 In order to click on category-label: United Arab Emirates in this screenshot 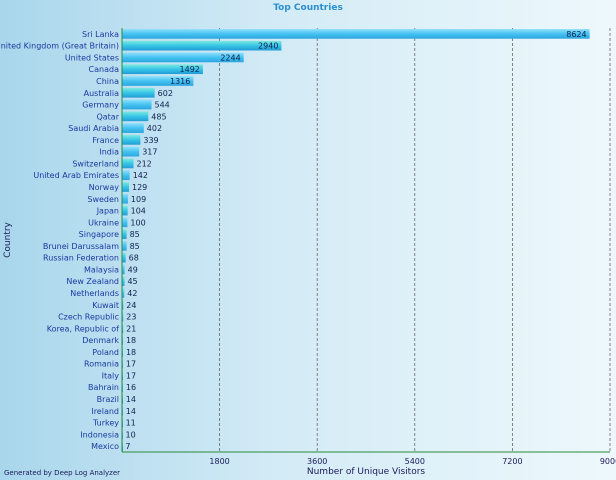, I will do `click(76, 175)`.